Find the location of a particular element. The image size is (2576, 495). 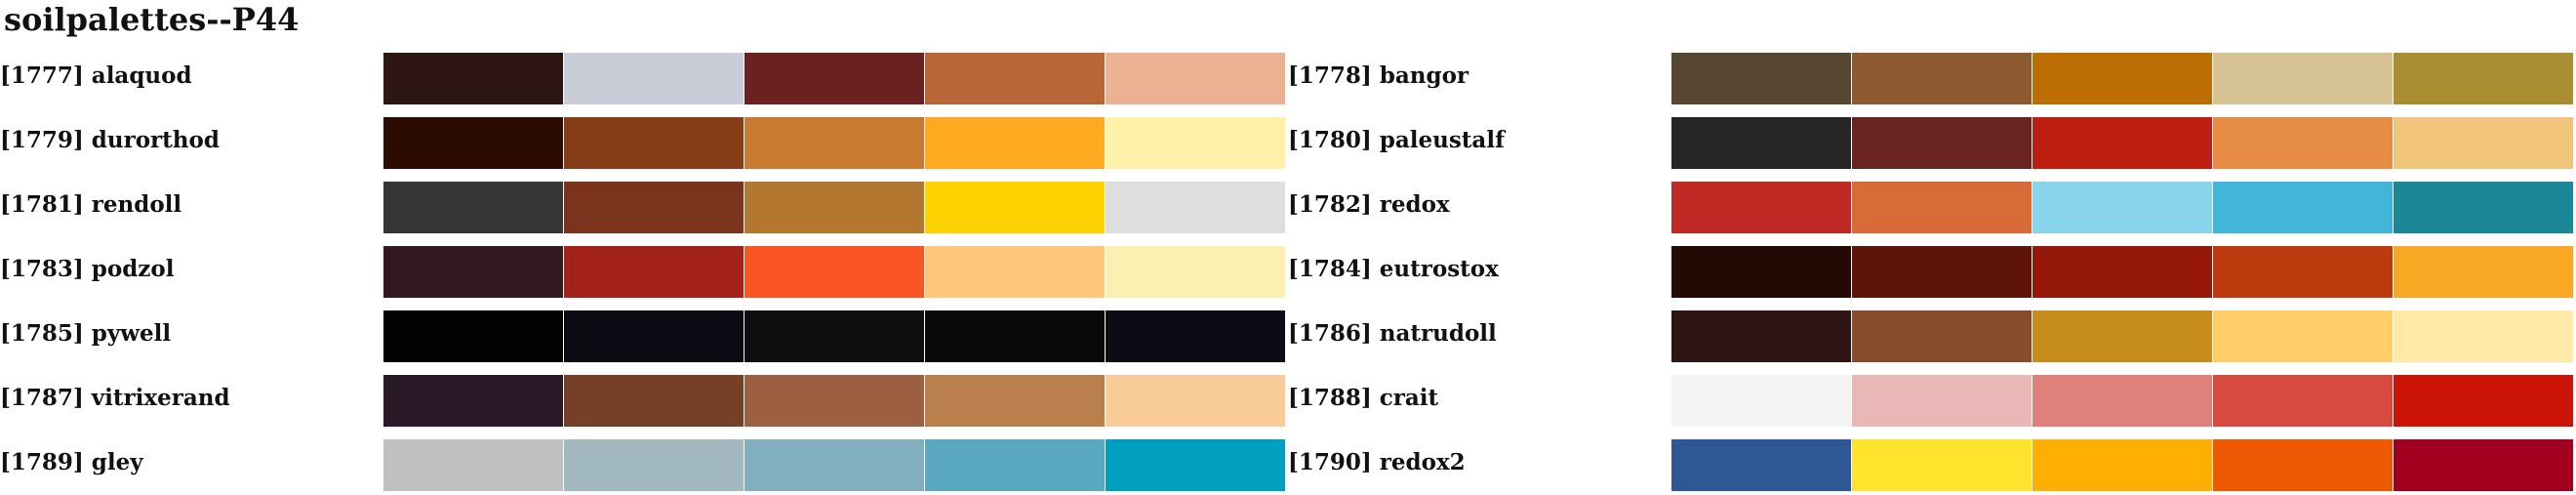

palette-name: [1782] redox is located at coordinates (1369, 204).